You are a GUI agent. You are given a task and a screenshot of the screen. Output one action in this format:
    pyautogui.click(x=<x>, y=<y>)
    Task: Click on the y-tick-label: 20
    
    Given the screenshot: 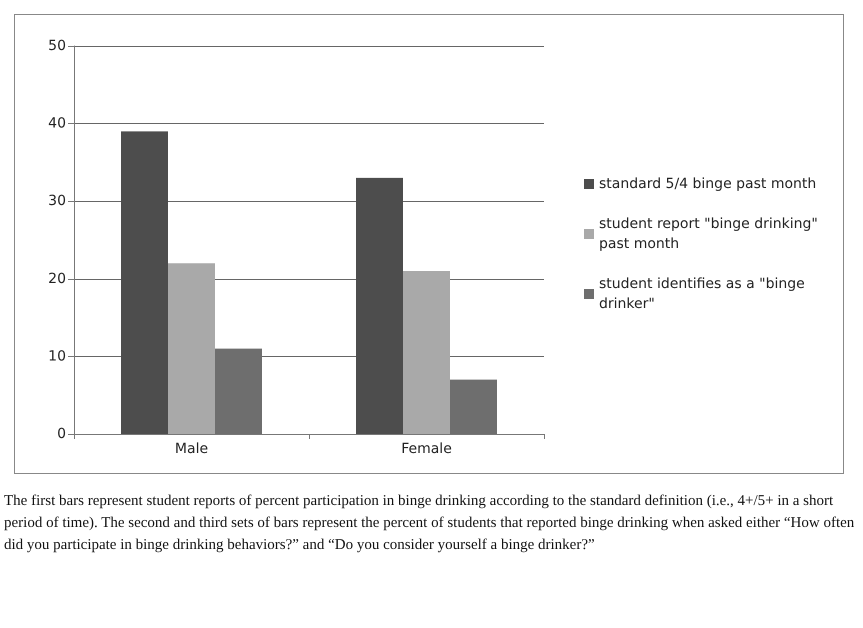 What is the action you would take?
    pyautogui.click(x=57, y=278)
    